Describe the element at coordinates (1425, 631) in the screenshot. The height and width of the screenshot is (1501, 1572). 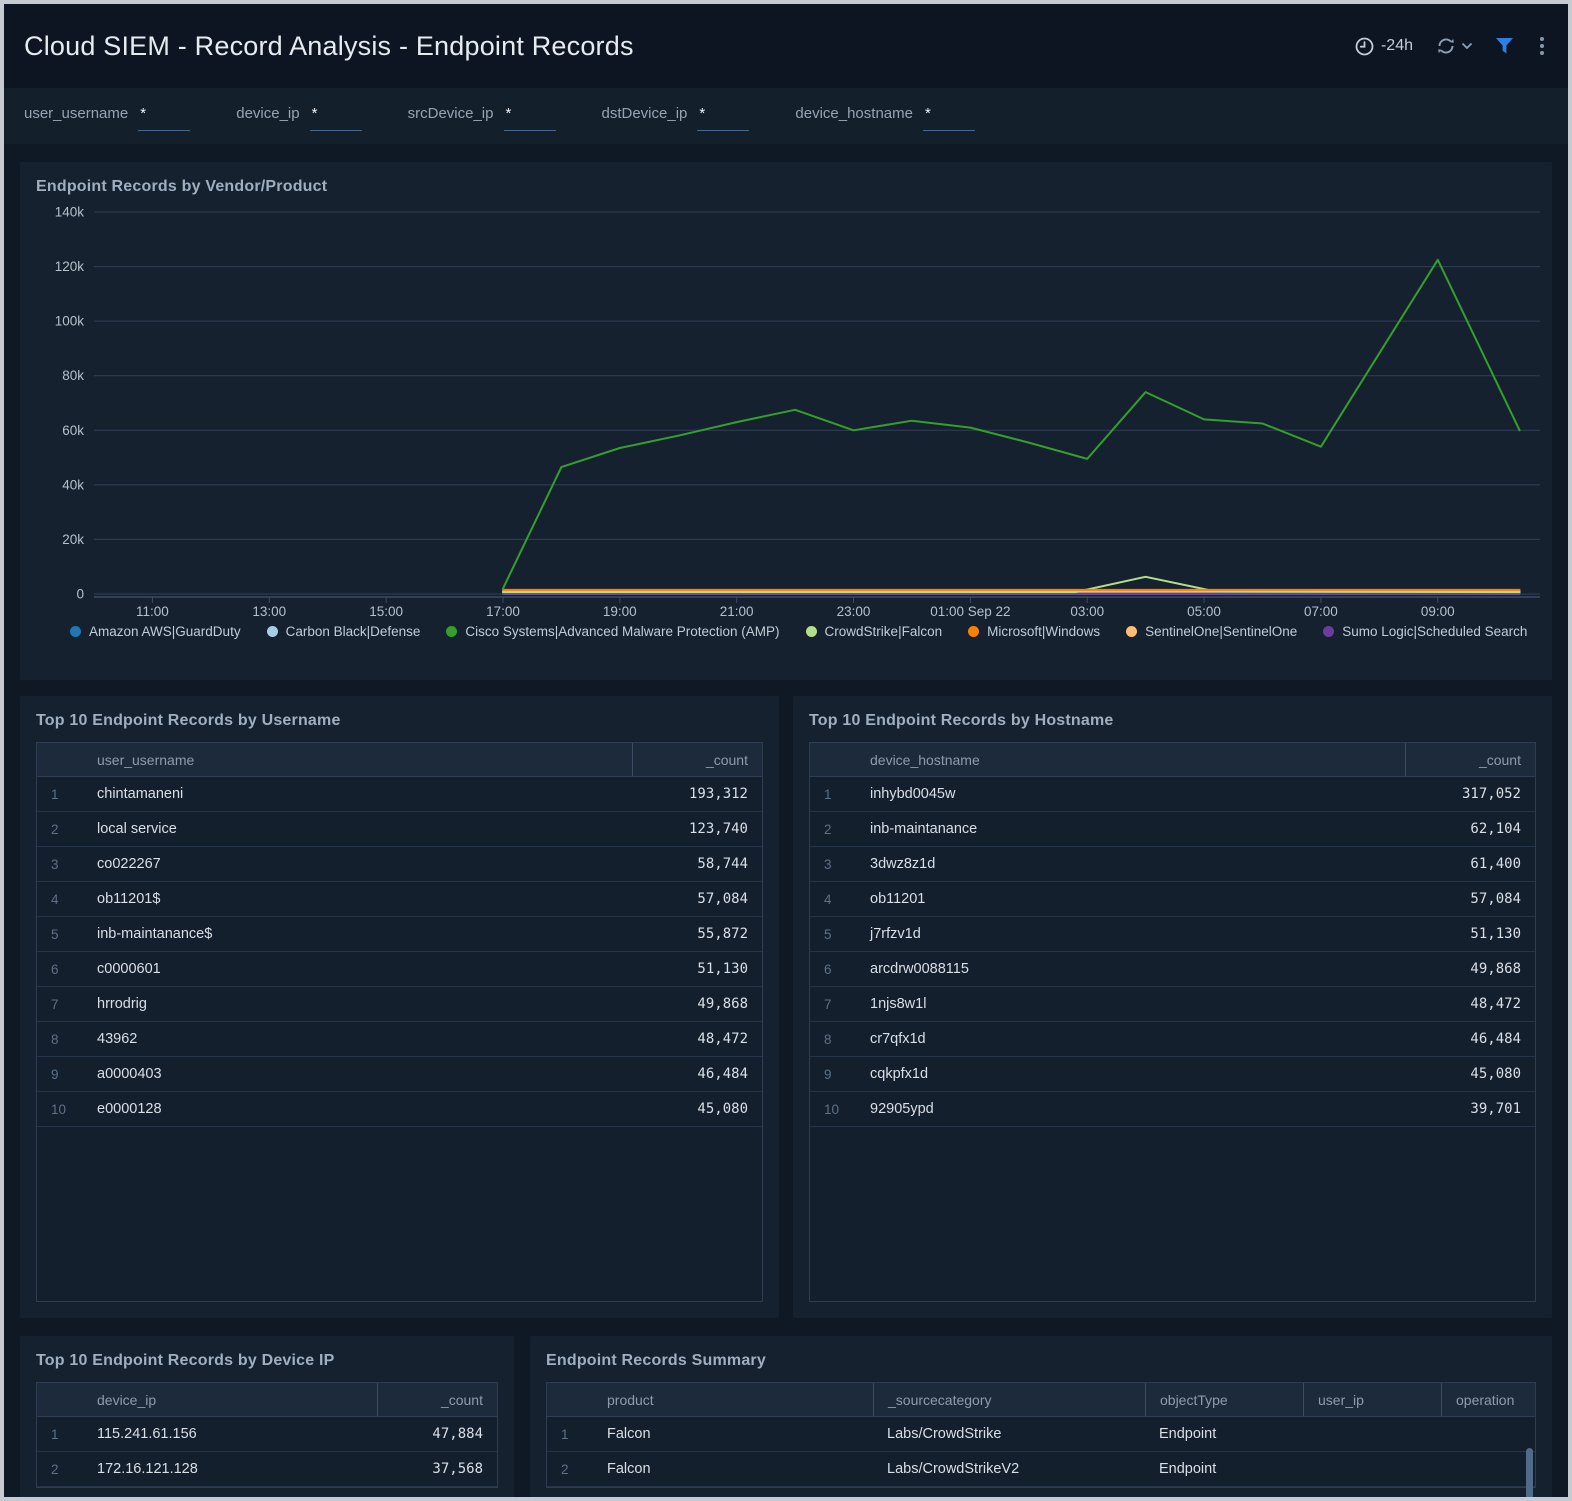
I see `legend-item: Sumo Logic|Scheduled Search` at that location.